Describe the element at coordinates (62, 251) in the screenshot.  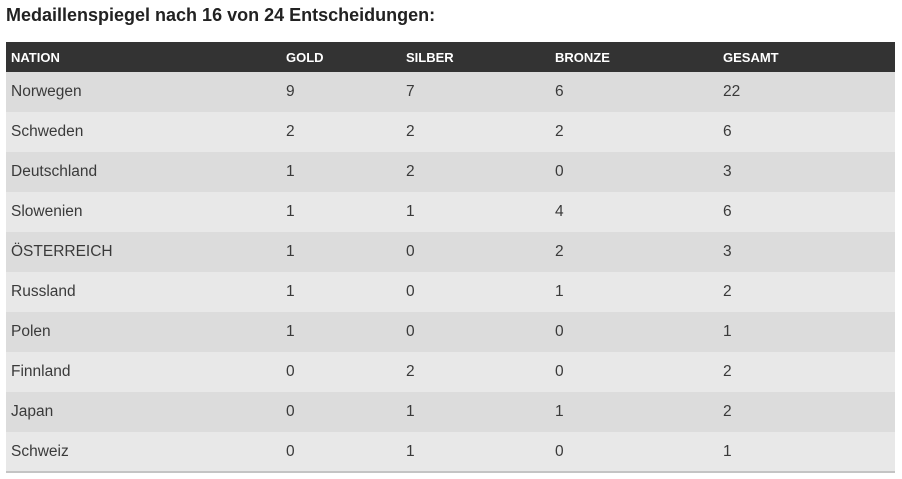
I see `nation-cell: ÖSTERREICH` at that location.